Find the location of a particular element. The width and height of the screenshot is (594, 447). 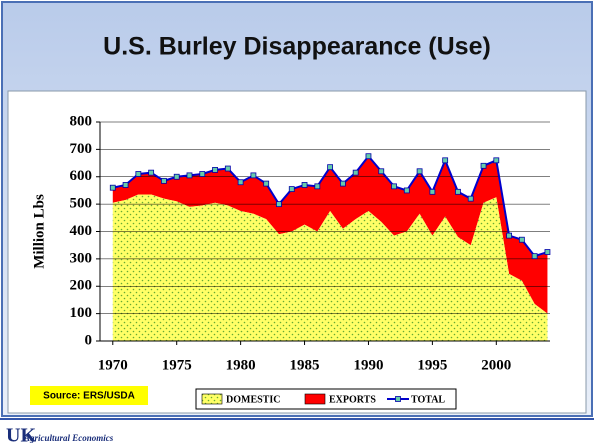

chart-title: U.S. Burley Disappearance (Use) is located at coordinates (297, 47).